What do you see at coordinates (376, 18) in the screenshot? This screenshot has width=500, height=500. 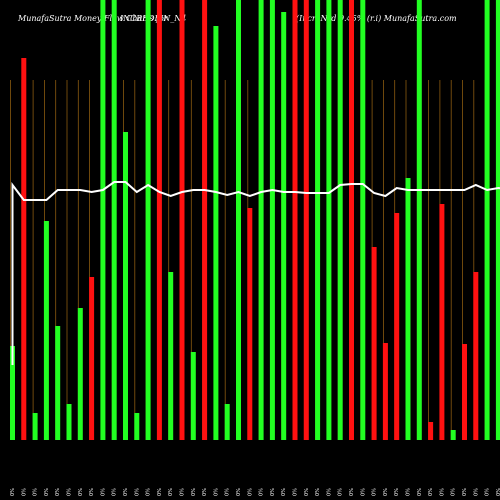 I see `chart-title-right: (IncreNrd 9.45% (r.i) MunafaSutra.com` at bounding box center [376, 18].